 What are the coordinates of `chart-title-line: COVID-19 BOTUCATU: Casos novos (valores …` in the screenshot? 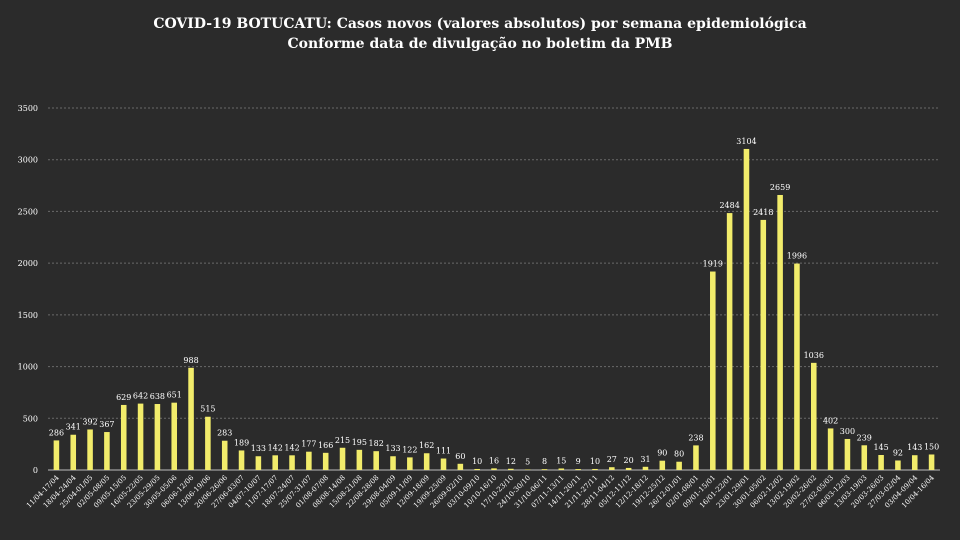 It's located at (480, 24).